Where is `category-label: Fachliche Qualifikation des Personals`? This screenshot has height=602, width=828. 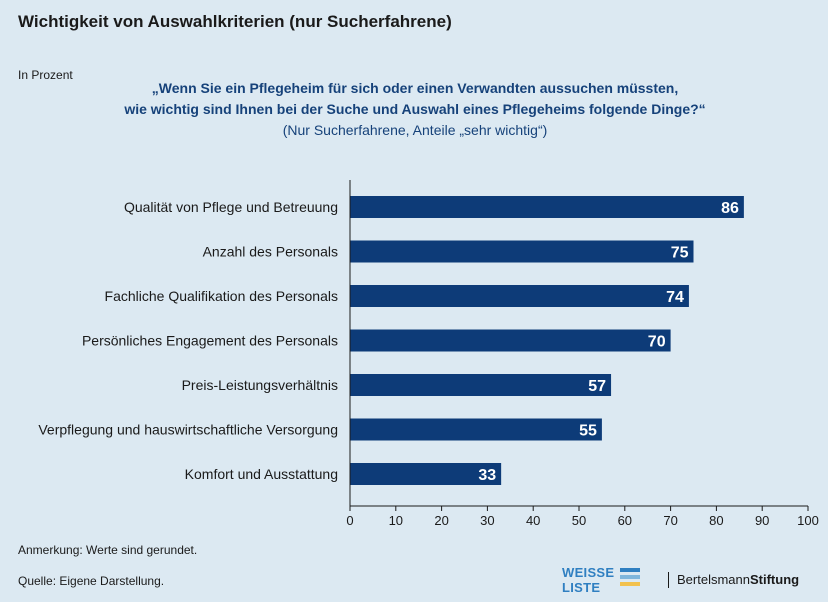 category-label: Fachliche Qualifikation des Personals is located at coordinates (221, 296).